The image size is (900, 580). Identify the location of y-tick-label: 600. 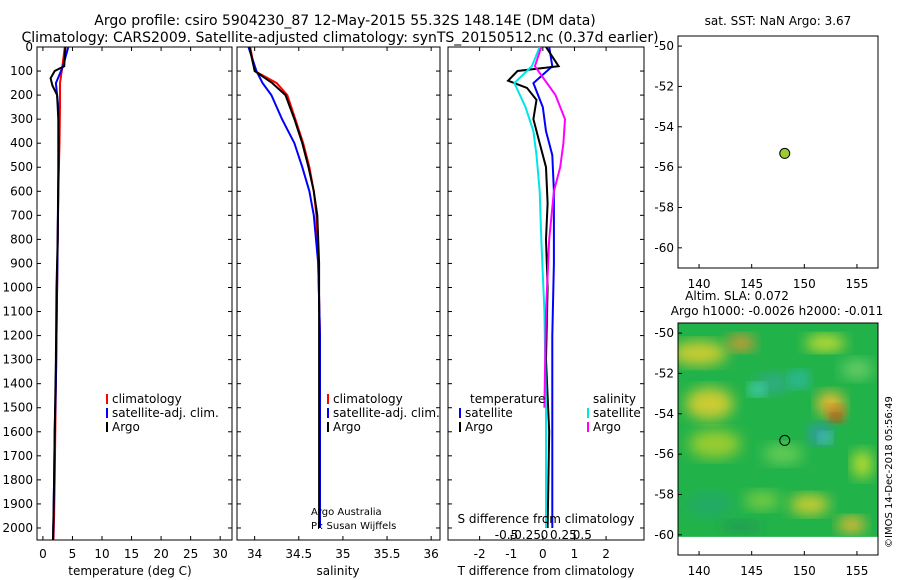
(21, 191).